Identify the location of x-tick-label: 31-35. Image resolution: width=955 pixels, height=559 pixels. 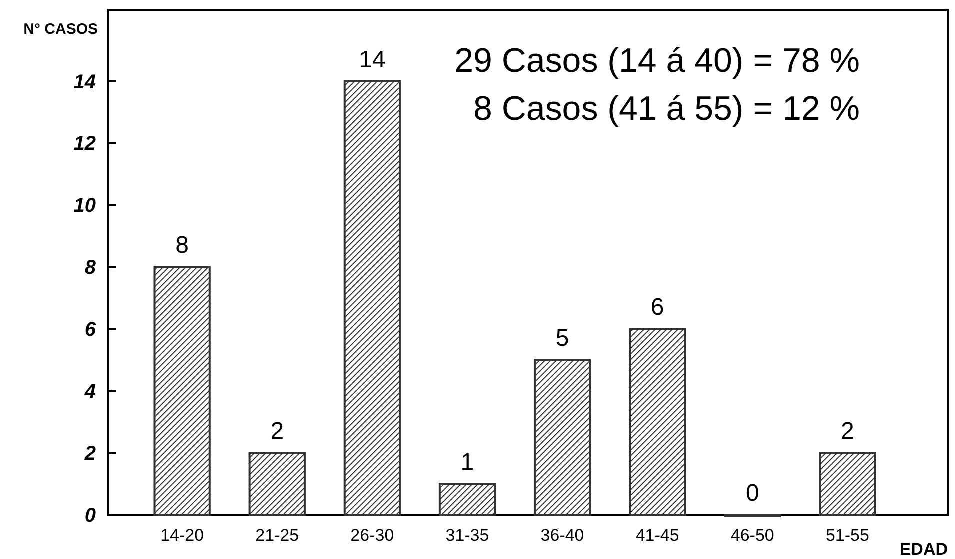
(468, 535).